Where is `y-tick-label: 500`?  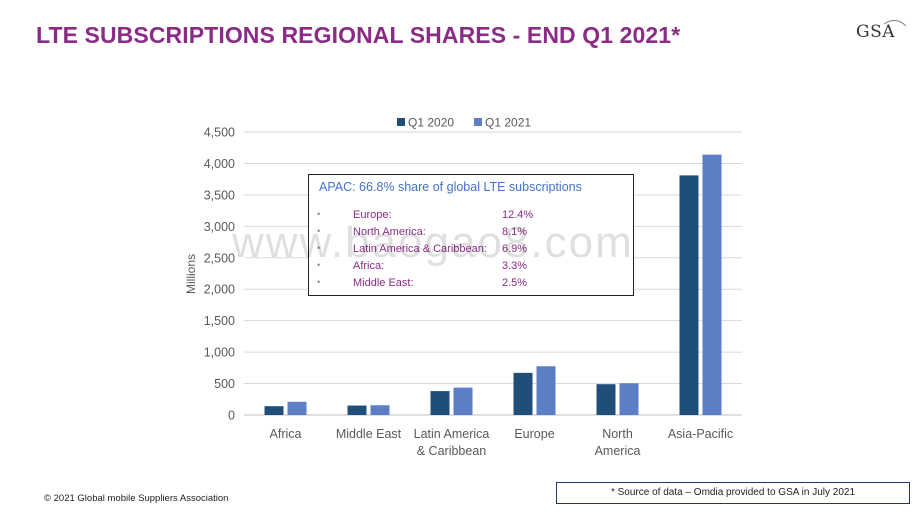
y-tick-label: 500 is located at coordinates (224, 384).